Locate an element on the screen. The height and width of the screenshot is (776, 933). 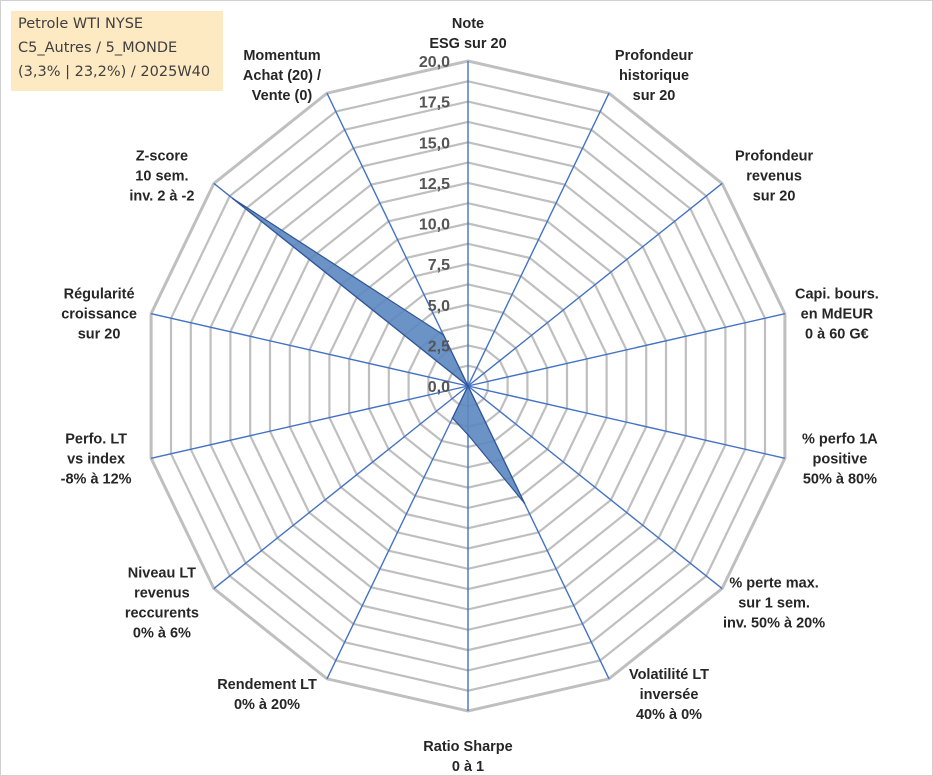
tick-label: 20,0 is located at coordinates (434, 62).